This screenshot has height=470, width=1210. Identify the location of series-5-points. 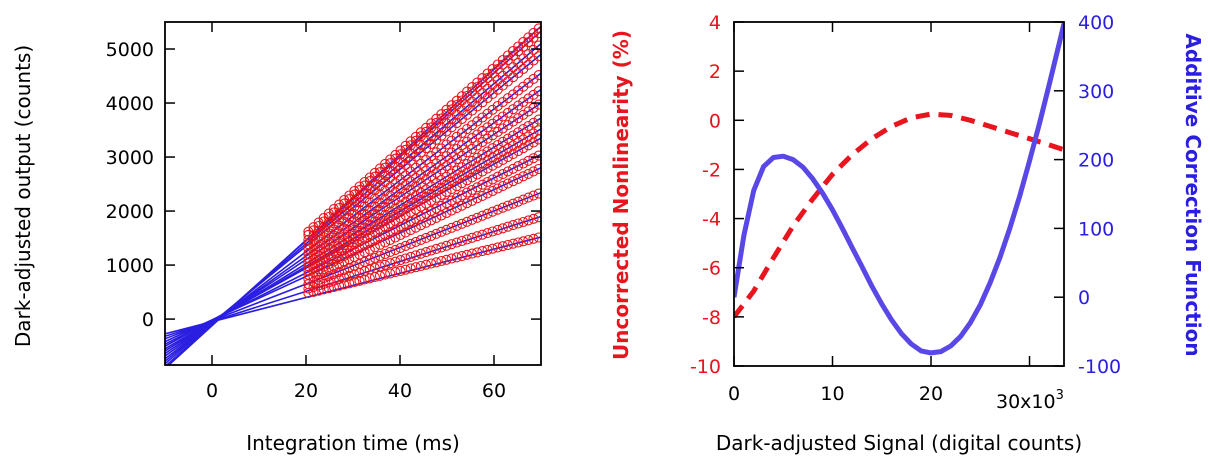
(422, 215).